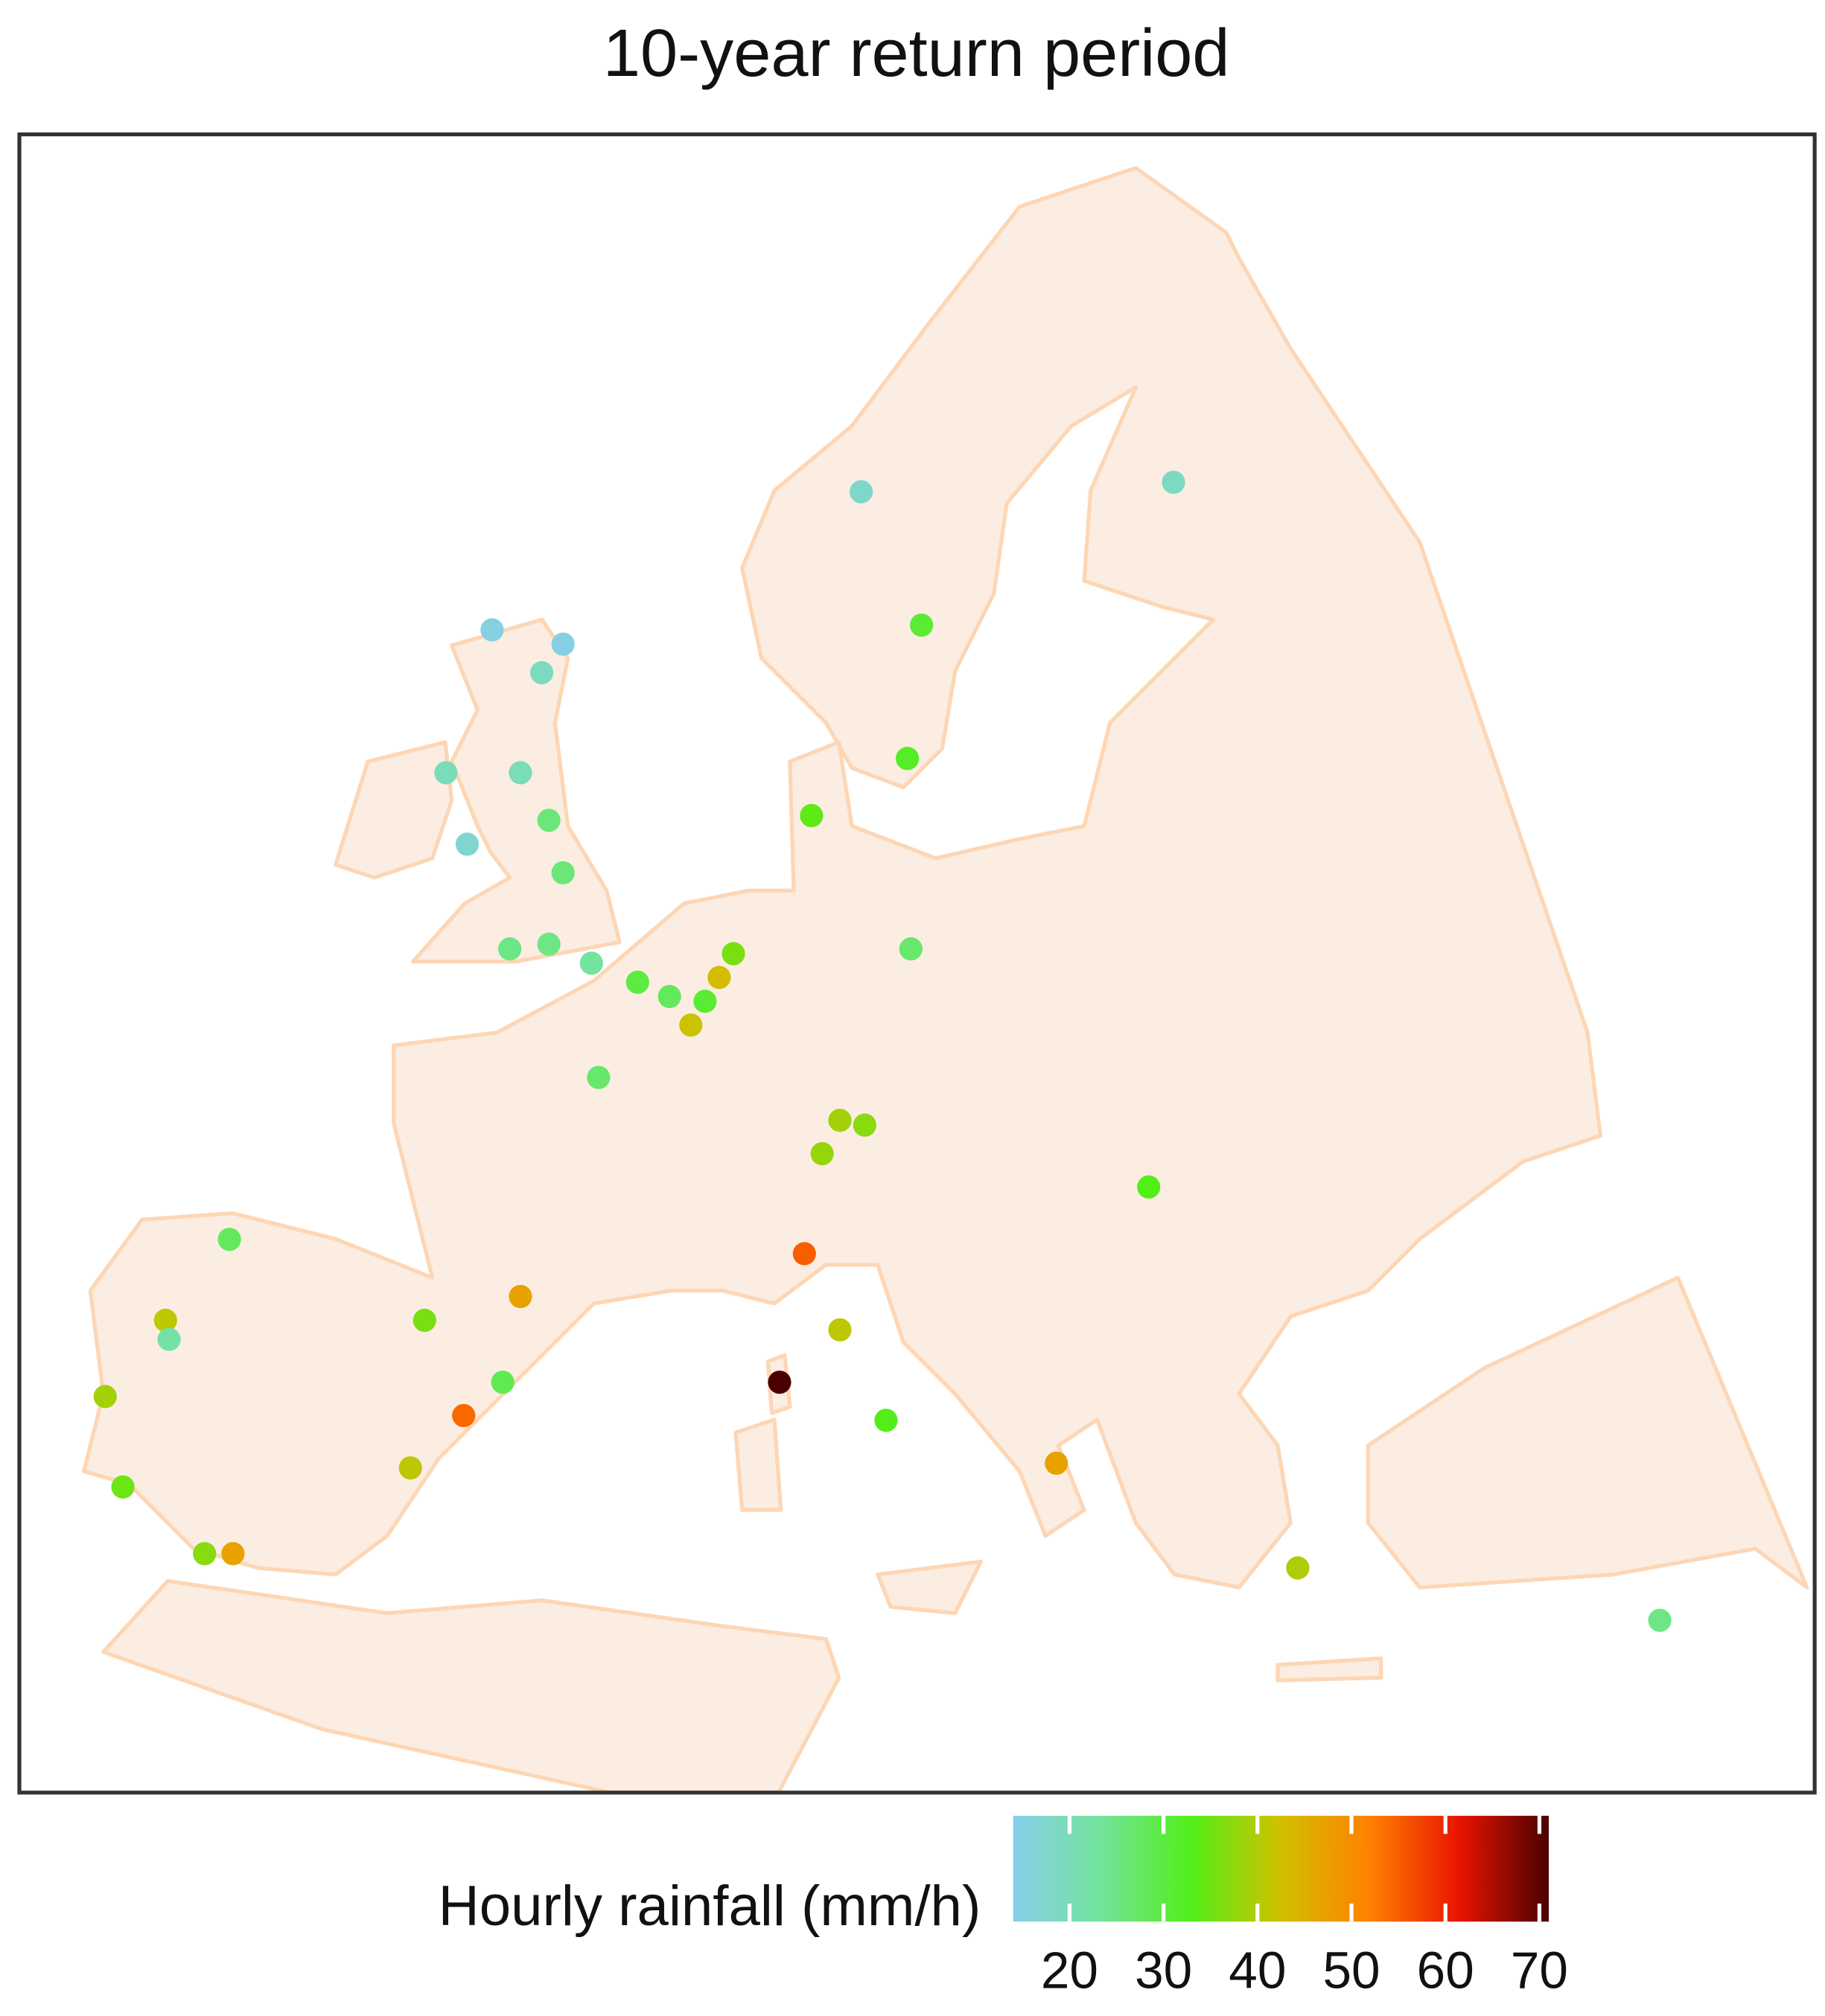  Describe the element at coordinates (1257, 1971) in the screenshot. I see `colorbar-tick-label: 40` at that location.